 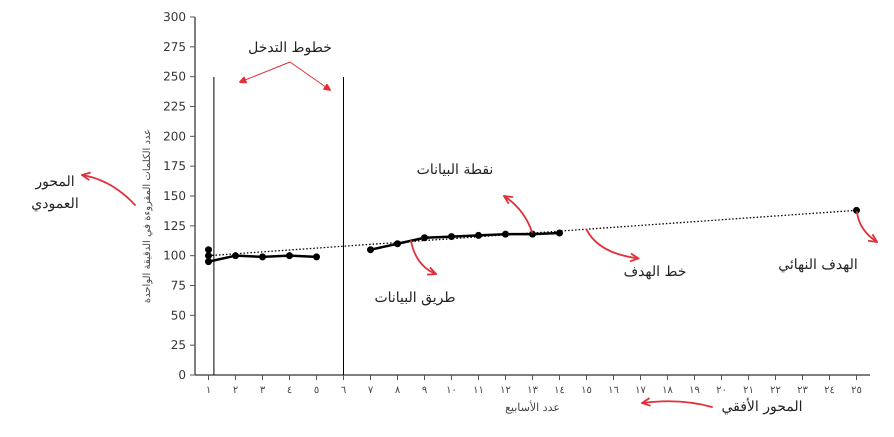 I want to click on x-tick-label: ٢٢, so click(x=775, y=390).